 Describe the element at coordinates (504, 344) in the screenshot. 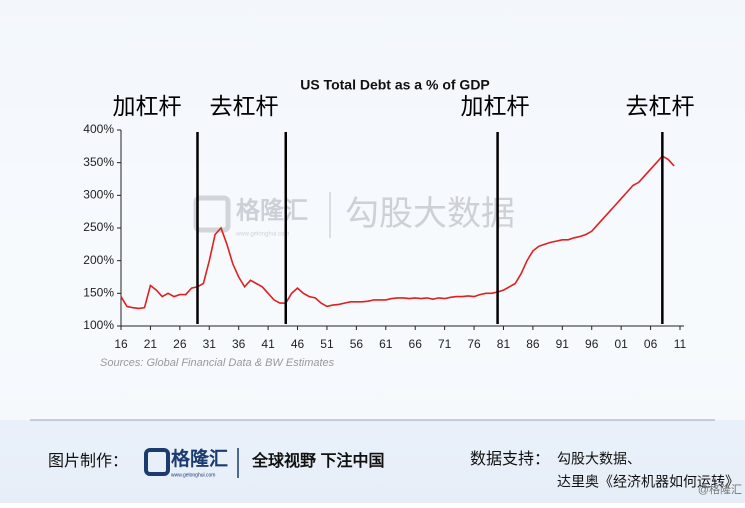

I see `x-tick-label: 81` at that location.